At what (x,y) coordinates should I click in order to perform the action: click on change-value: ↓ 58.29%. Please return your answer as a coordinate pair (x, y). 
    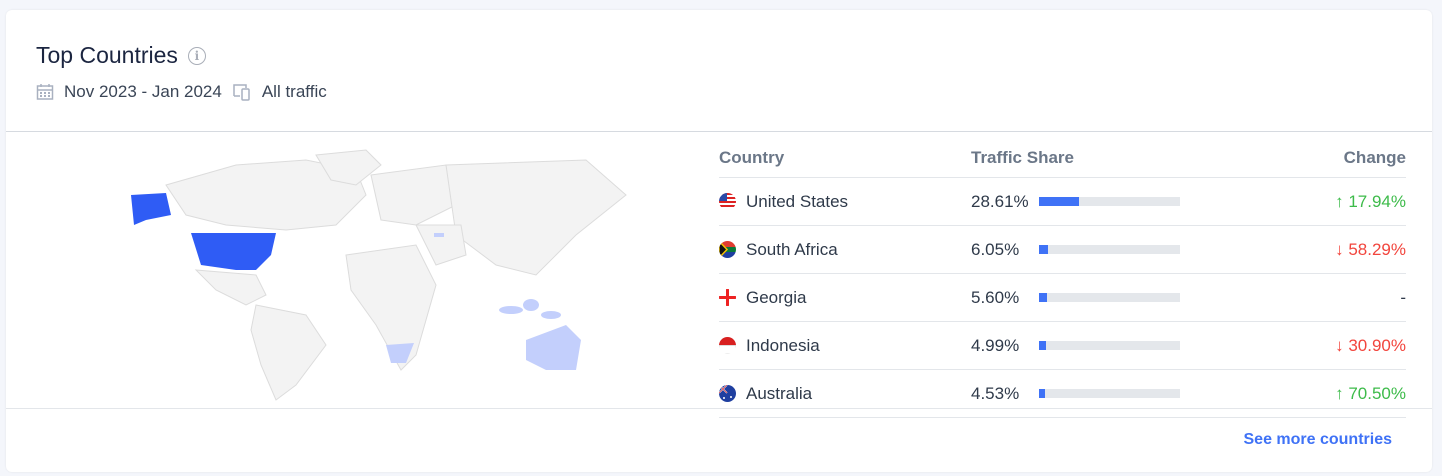
    Looking at the image, I should click on (1370, 249).